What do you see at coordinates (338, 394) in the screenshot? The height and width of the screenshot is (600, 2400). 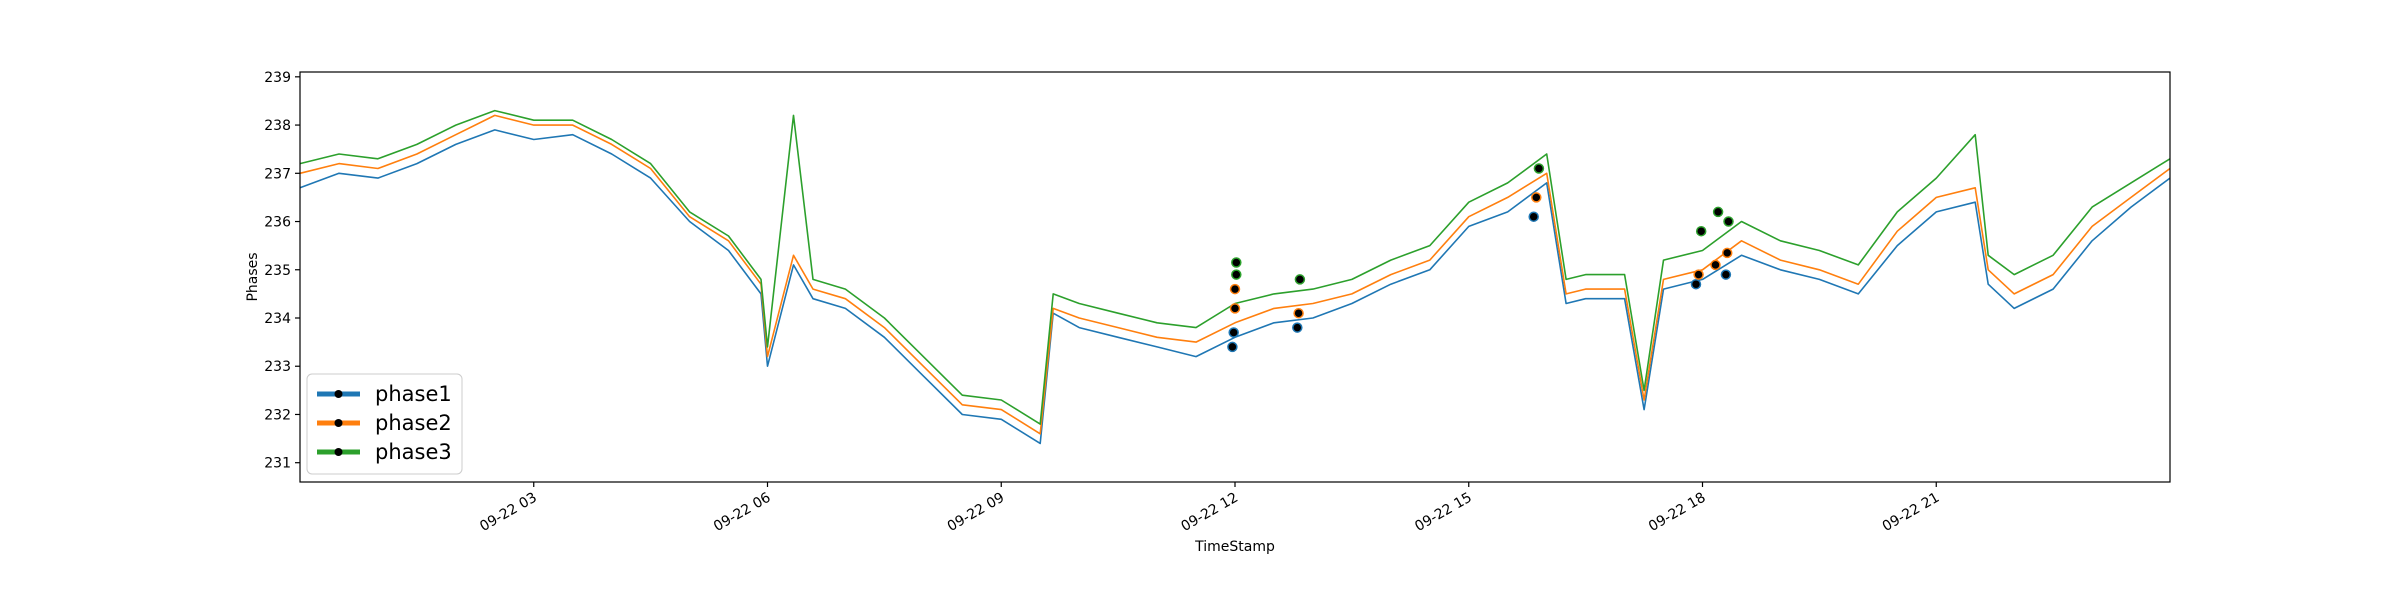 I see `legend-marker-phase1` at bounding box center [338, 394].